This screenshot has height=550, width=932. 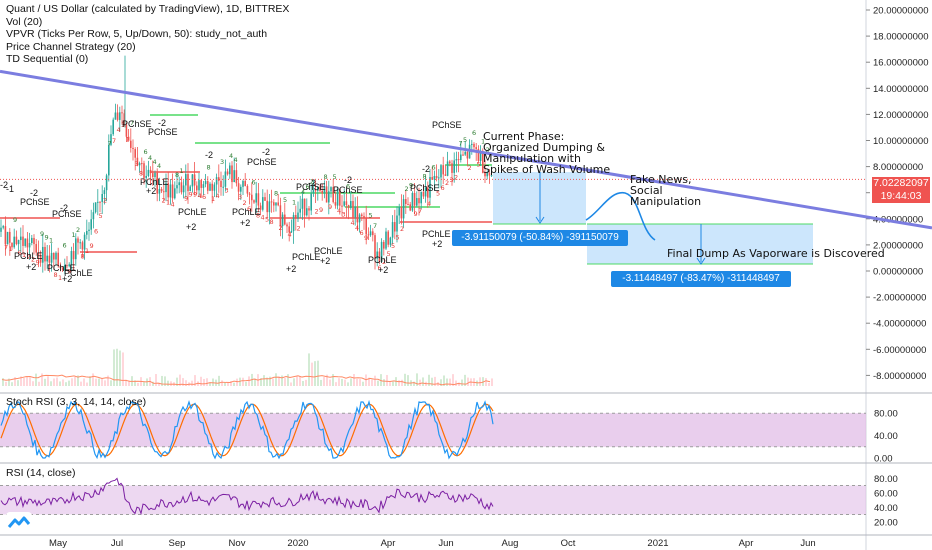 What do you see at coordinates (47, 59) in the screenshot?
I see `legend-td-sequential: TD Sequential (0)` at bounding box center [47, 59].